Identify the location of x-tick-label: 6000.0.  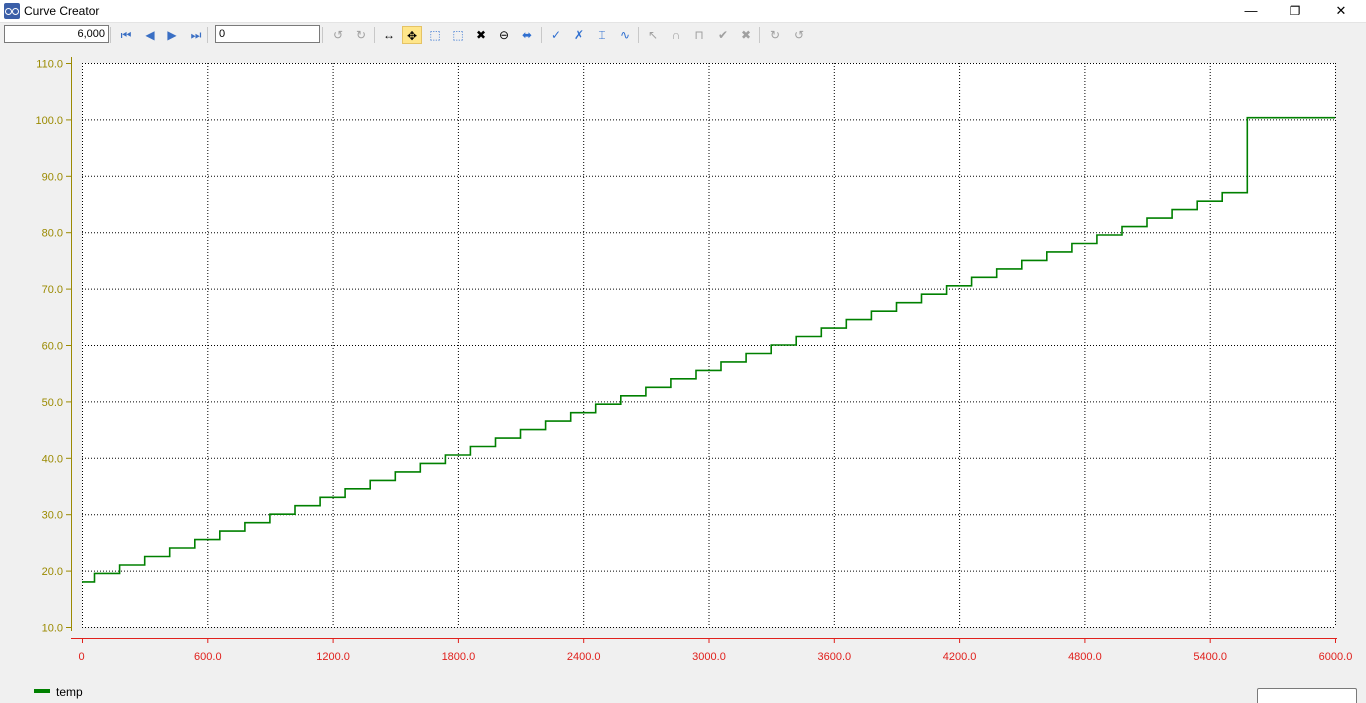
(1336, 657).